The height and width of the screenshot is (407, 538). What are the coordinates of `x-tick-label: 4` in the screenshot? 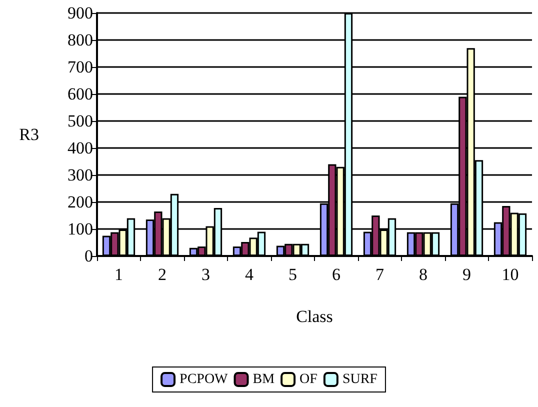 It's located at (249, 274).